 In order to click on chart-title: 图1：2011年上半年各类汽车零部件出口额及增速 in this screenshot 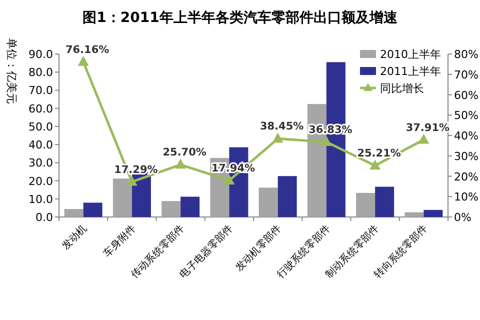, I will do `click(240, 17)`.